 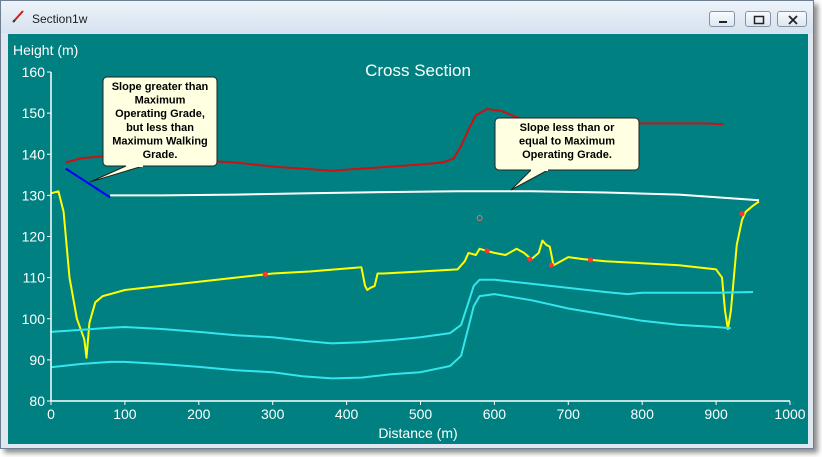 What do you see at coordinates (160, 101) in the screenshot?
I see `callout-text-line: Maximum` at bounding box center [160, 101].